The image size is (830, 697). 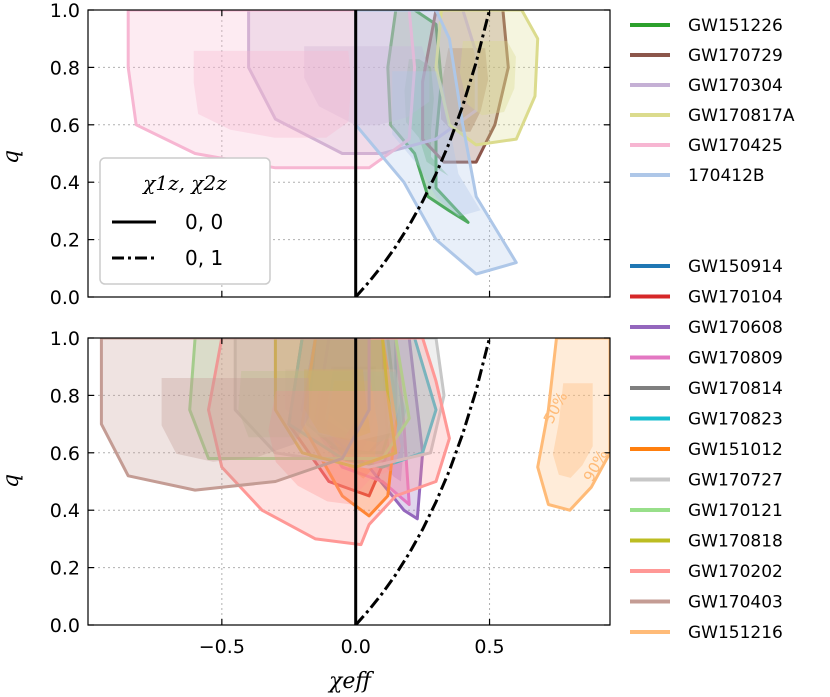 I want to click on contour-fill-gw170202, so click(x=329, y=441).